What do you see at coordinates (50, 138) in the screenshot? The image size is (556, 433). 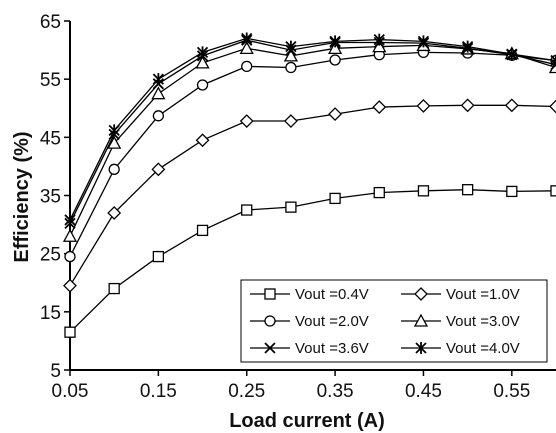 I see `y-tick-label: 45` at bounding box center [50, 138].